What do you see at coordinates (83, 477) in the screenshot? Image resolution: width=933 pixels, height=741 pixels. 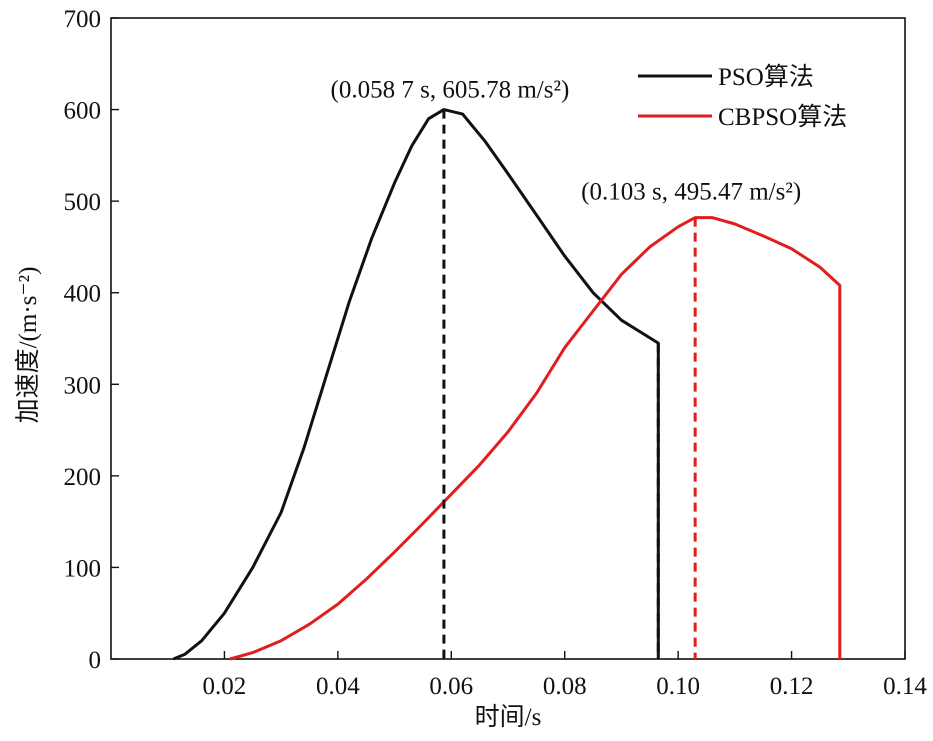 I see `y-tick-label: 200` at bounding box center [83, 477].